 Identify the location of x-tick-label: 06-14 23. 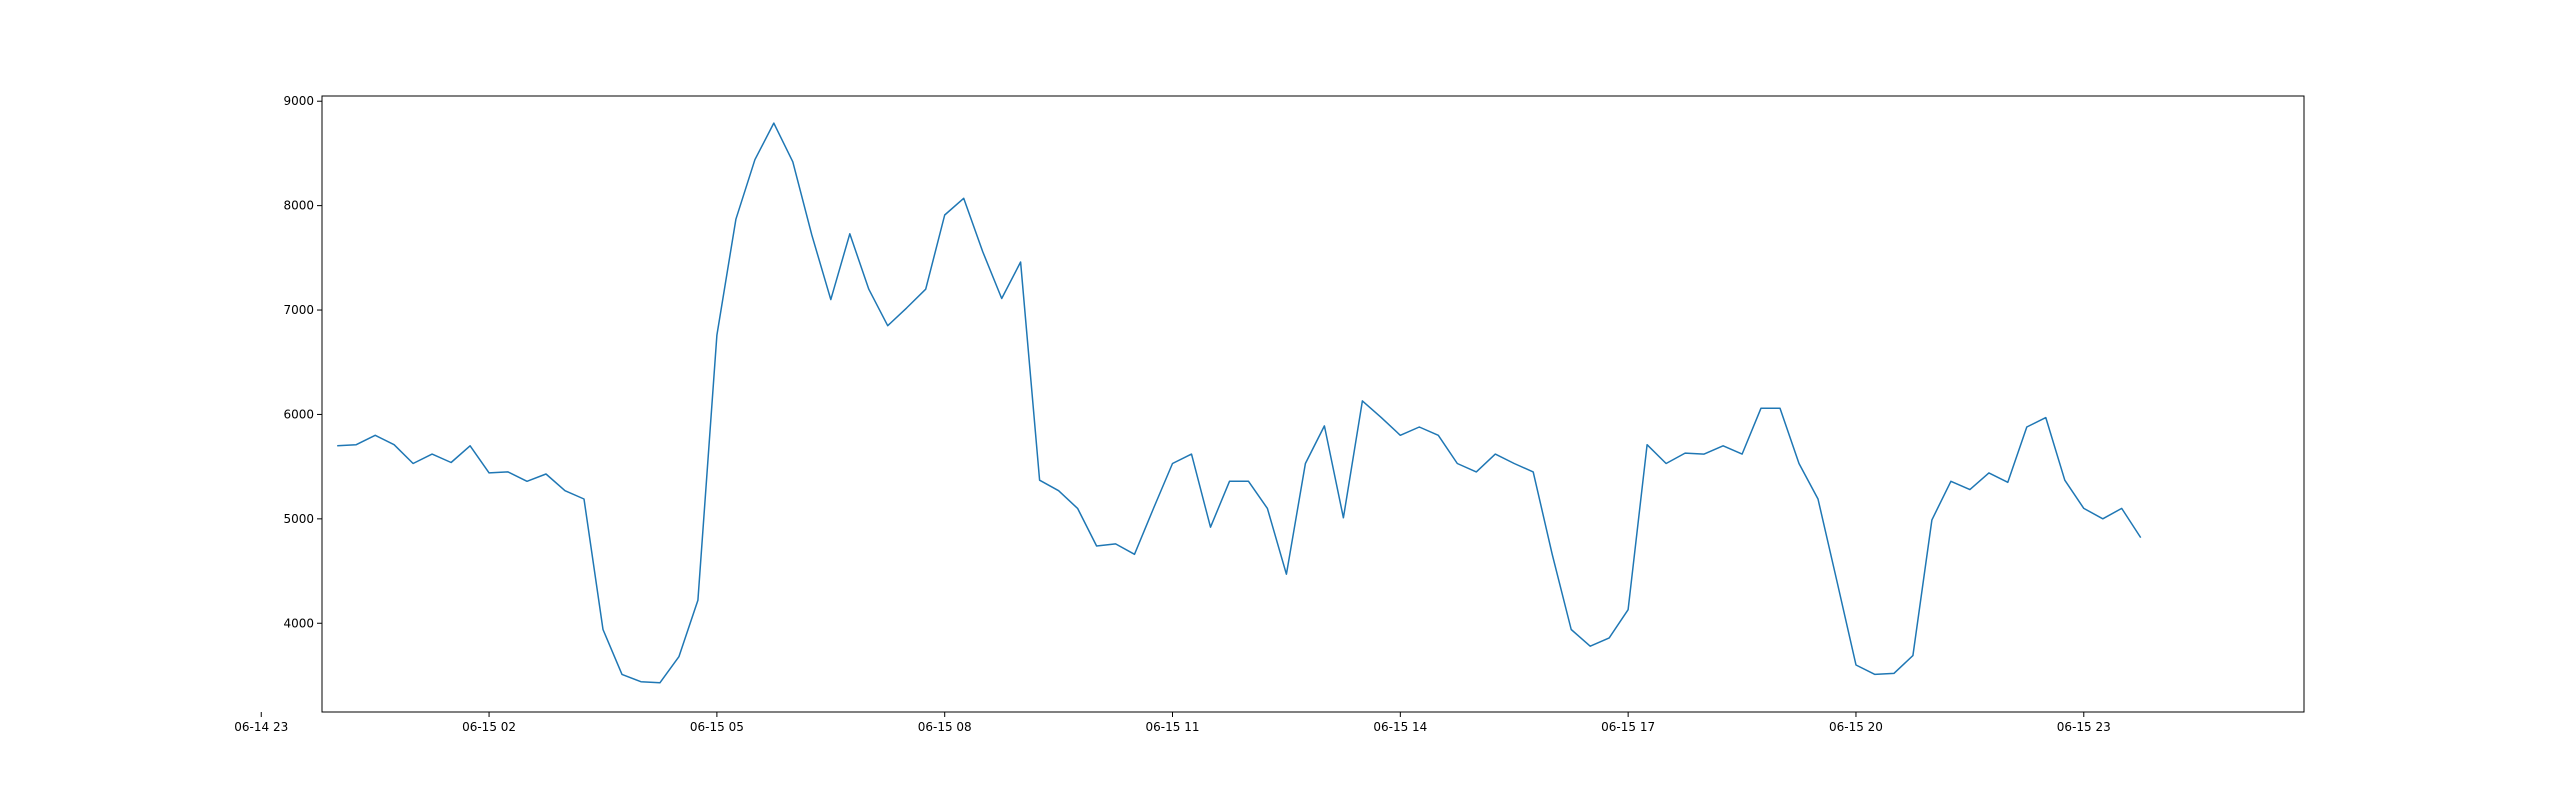
(261, 727).